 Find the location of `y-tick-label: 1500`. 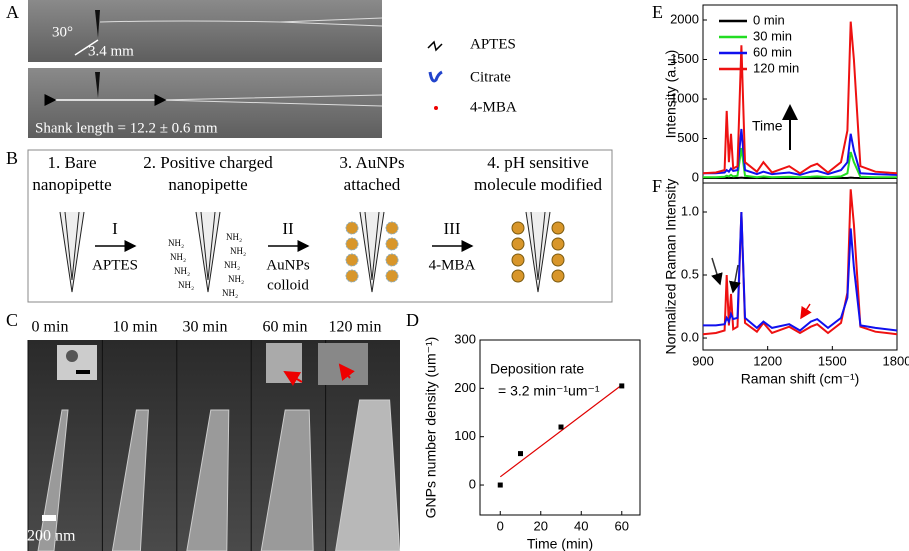

y-tick-label: 1500 is located at coordinates (684, 58).